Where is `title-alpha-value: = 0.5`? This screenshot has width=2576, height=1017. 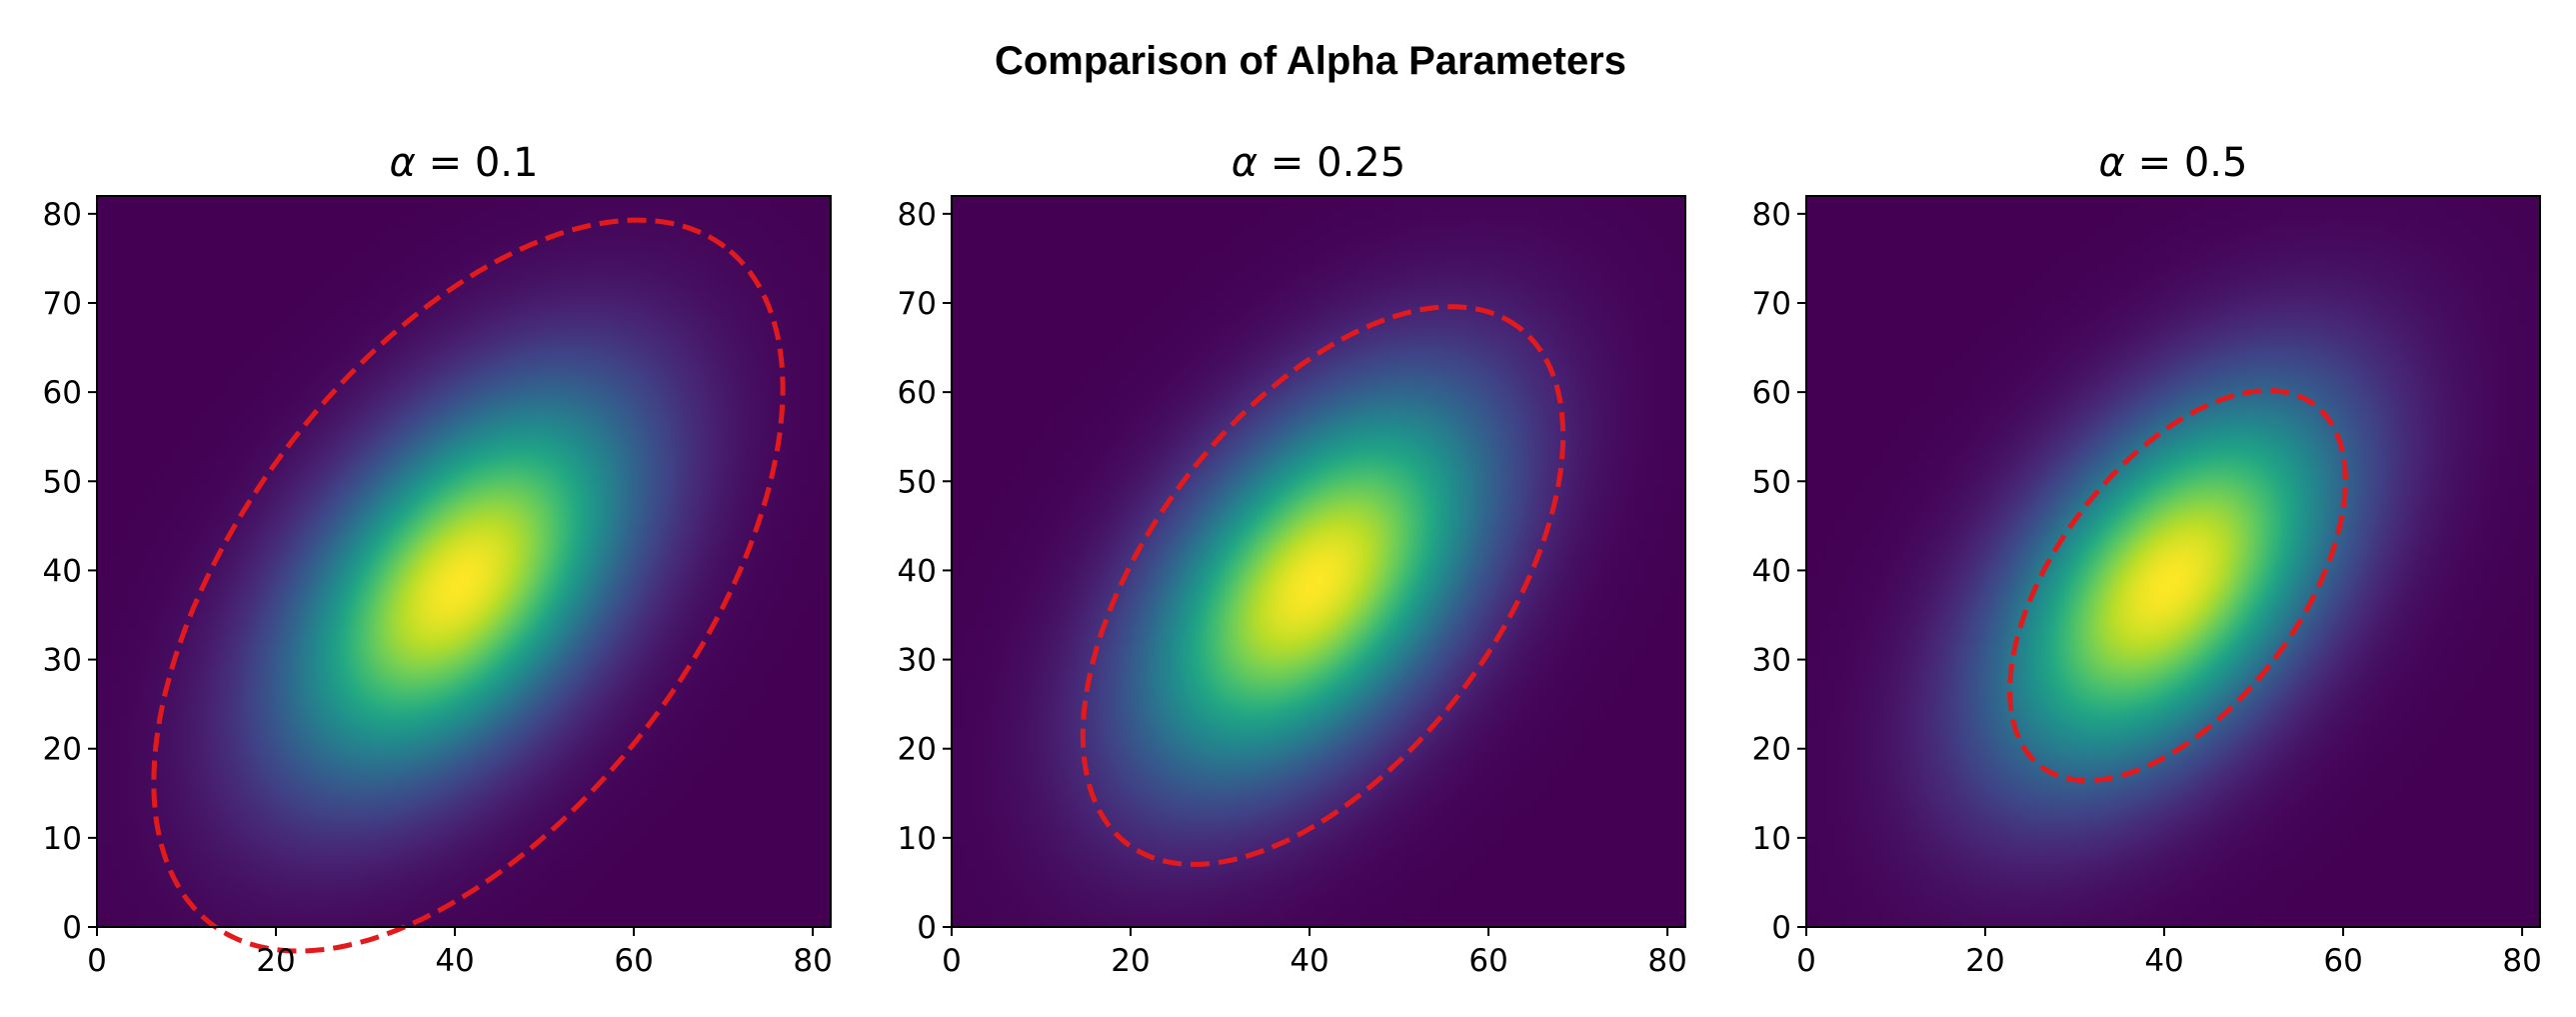 title-alpha-value: = 0.5 is located at coordinates (2187, 163).